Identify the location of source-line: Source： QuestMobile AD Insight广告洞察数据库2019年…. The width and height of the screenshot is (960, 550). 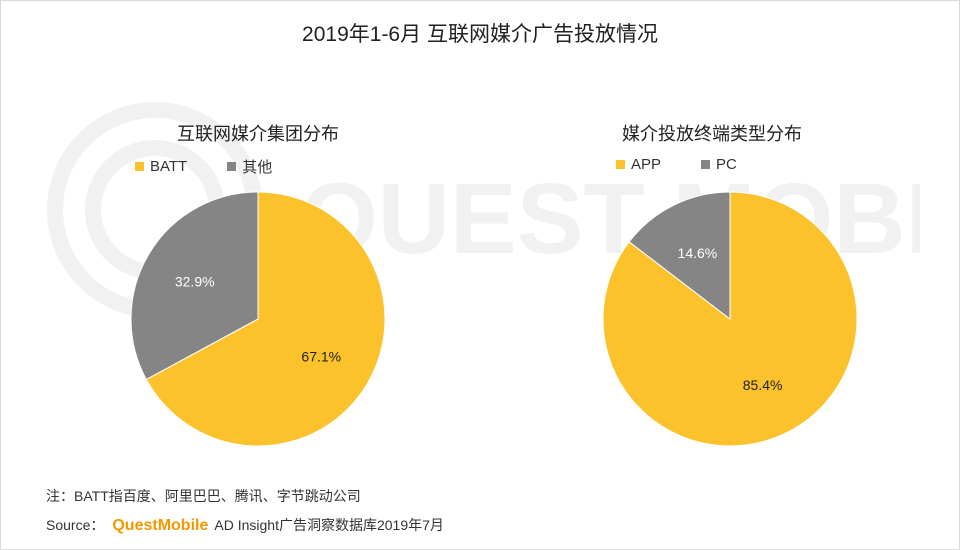
(245, 525).